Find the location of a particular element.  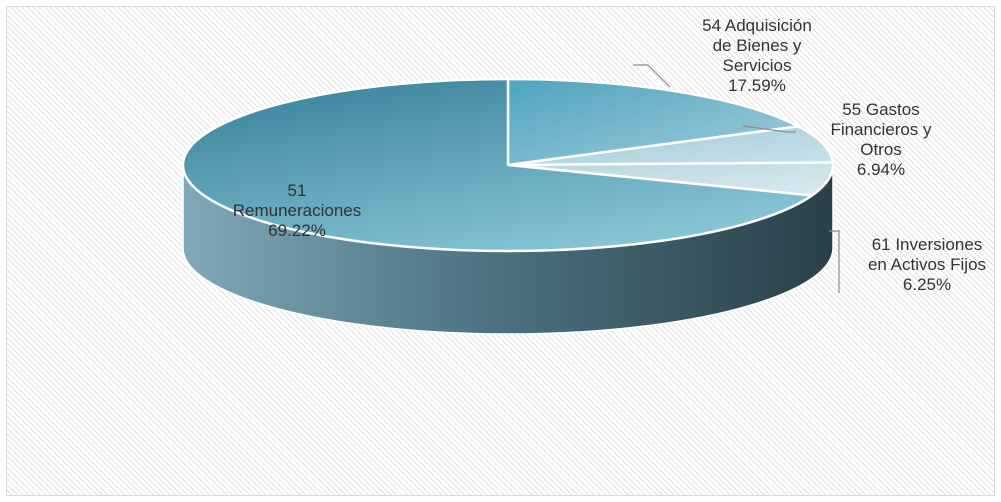

label-61-inversiones: 61 Inversiones en Activos Fijos 6.25% is located at coordinates (927, 264).